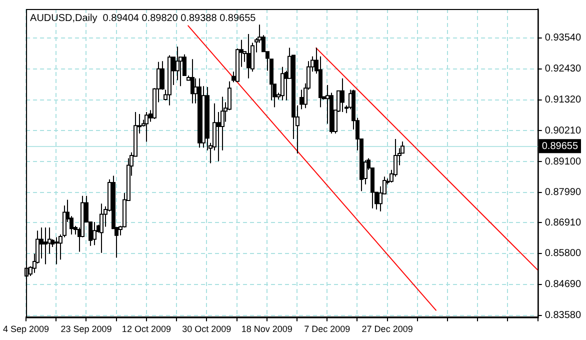 The image size is (586, 340). What do you see at coordinates (86, 329) in the screenshot?
I see `x-tick-label: 23 Sep 2009` at bounding box center [86, 329].